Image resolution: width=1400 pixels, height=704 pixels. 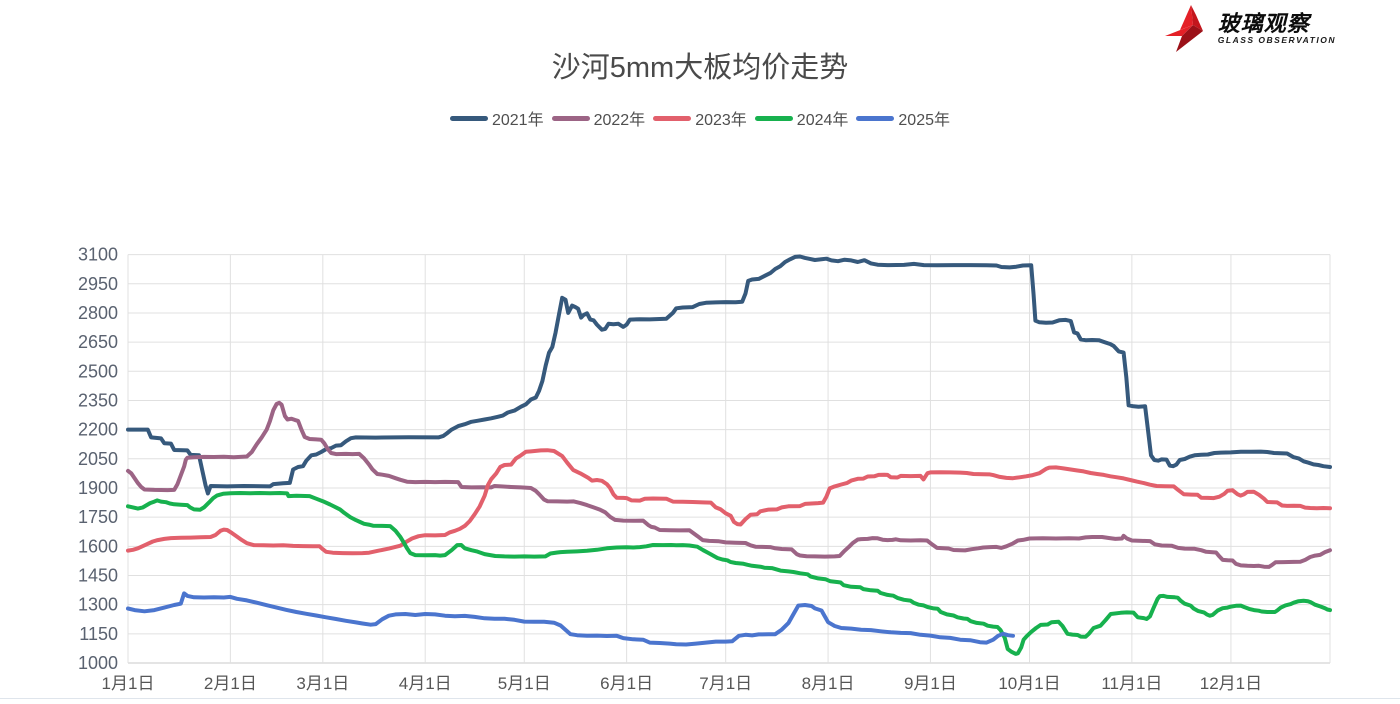 What do you see at coordinates (98, 459) in the screenshot?
I see `y-axis-label-2050: 2050` at bounding box center [98, 459].